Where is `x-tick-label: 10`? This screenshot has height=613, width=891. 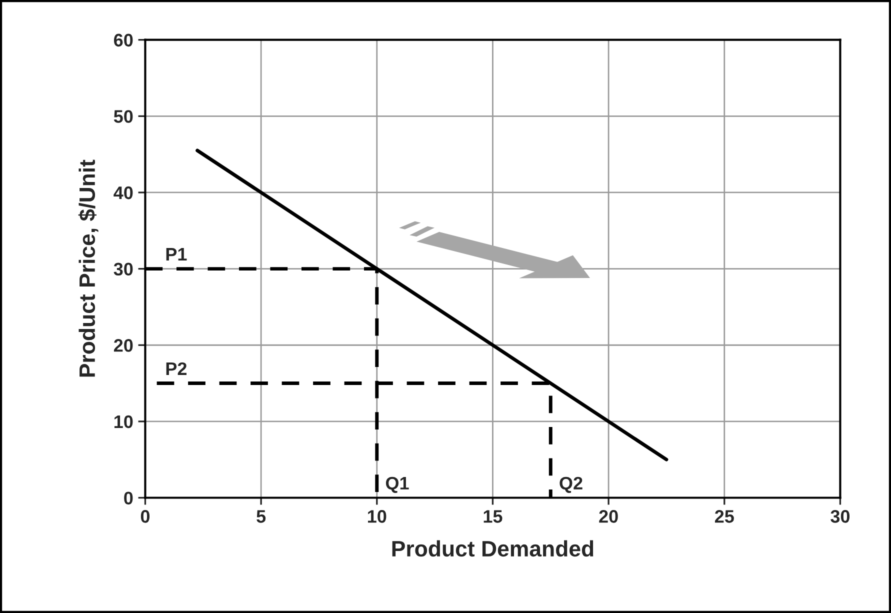
x-tick-label: 10 is located at coordinates (377, 516).